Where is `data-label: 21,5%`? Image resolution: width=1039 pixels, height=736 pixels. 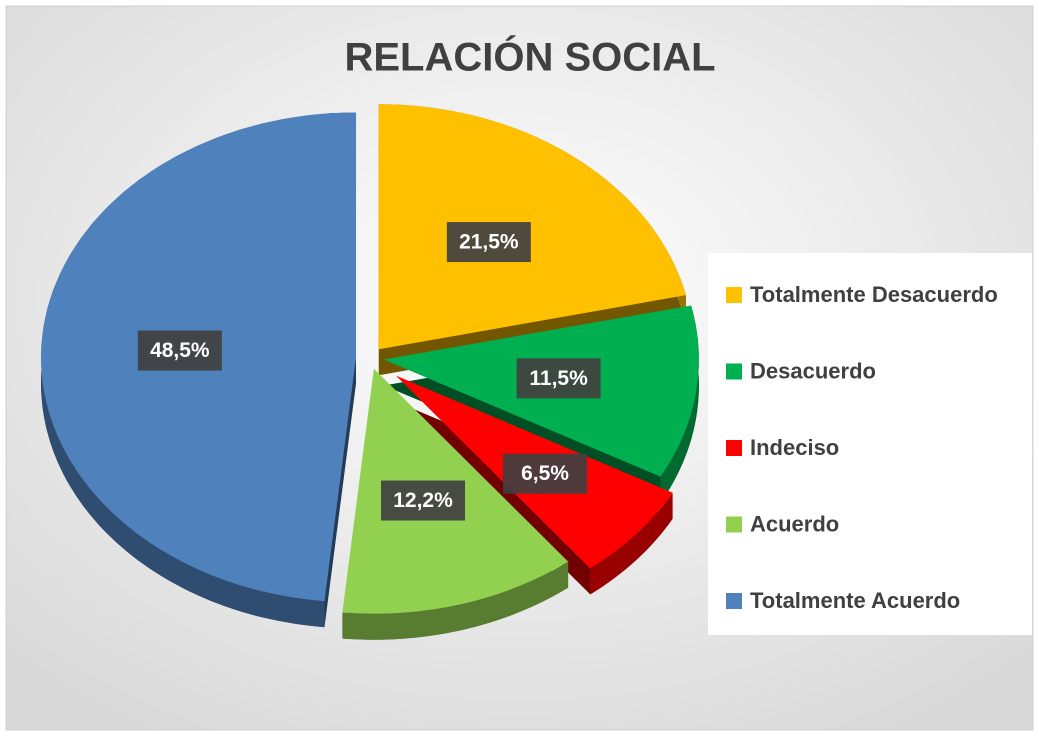 data-label: 21,5% is located at coordinates (489, 242).